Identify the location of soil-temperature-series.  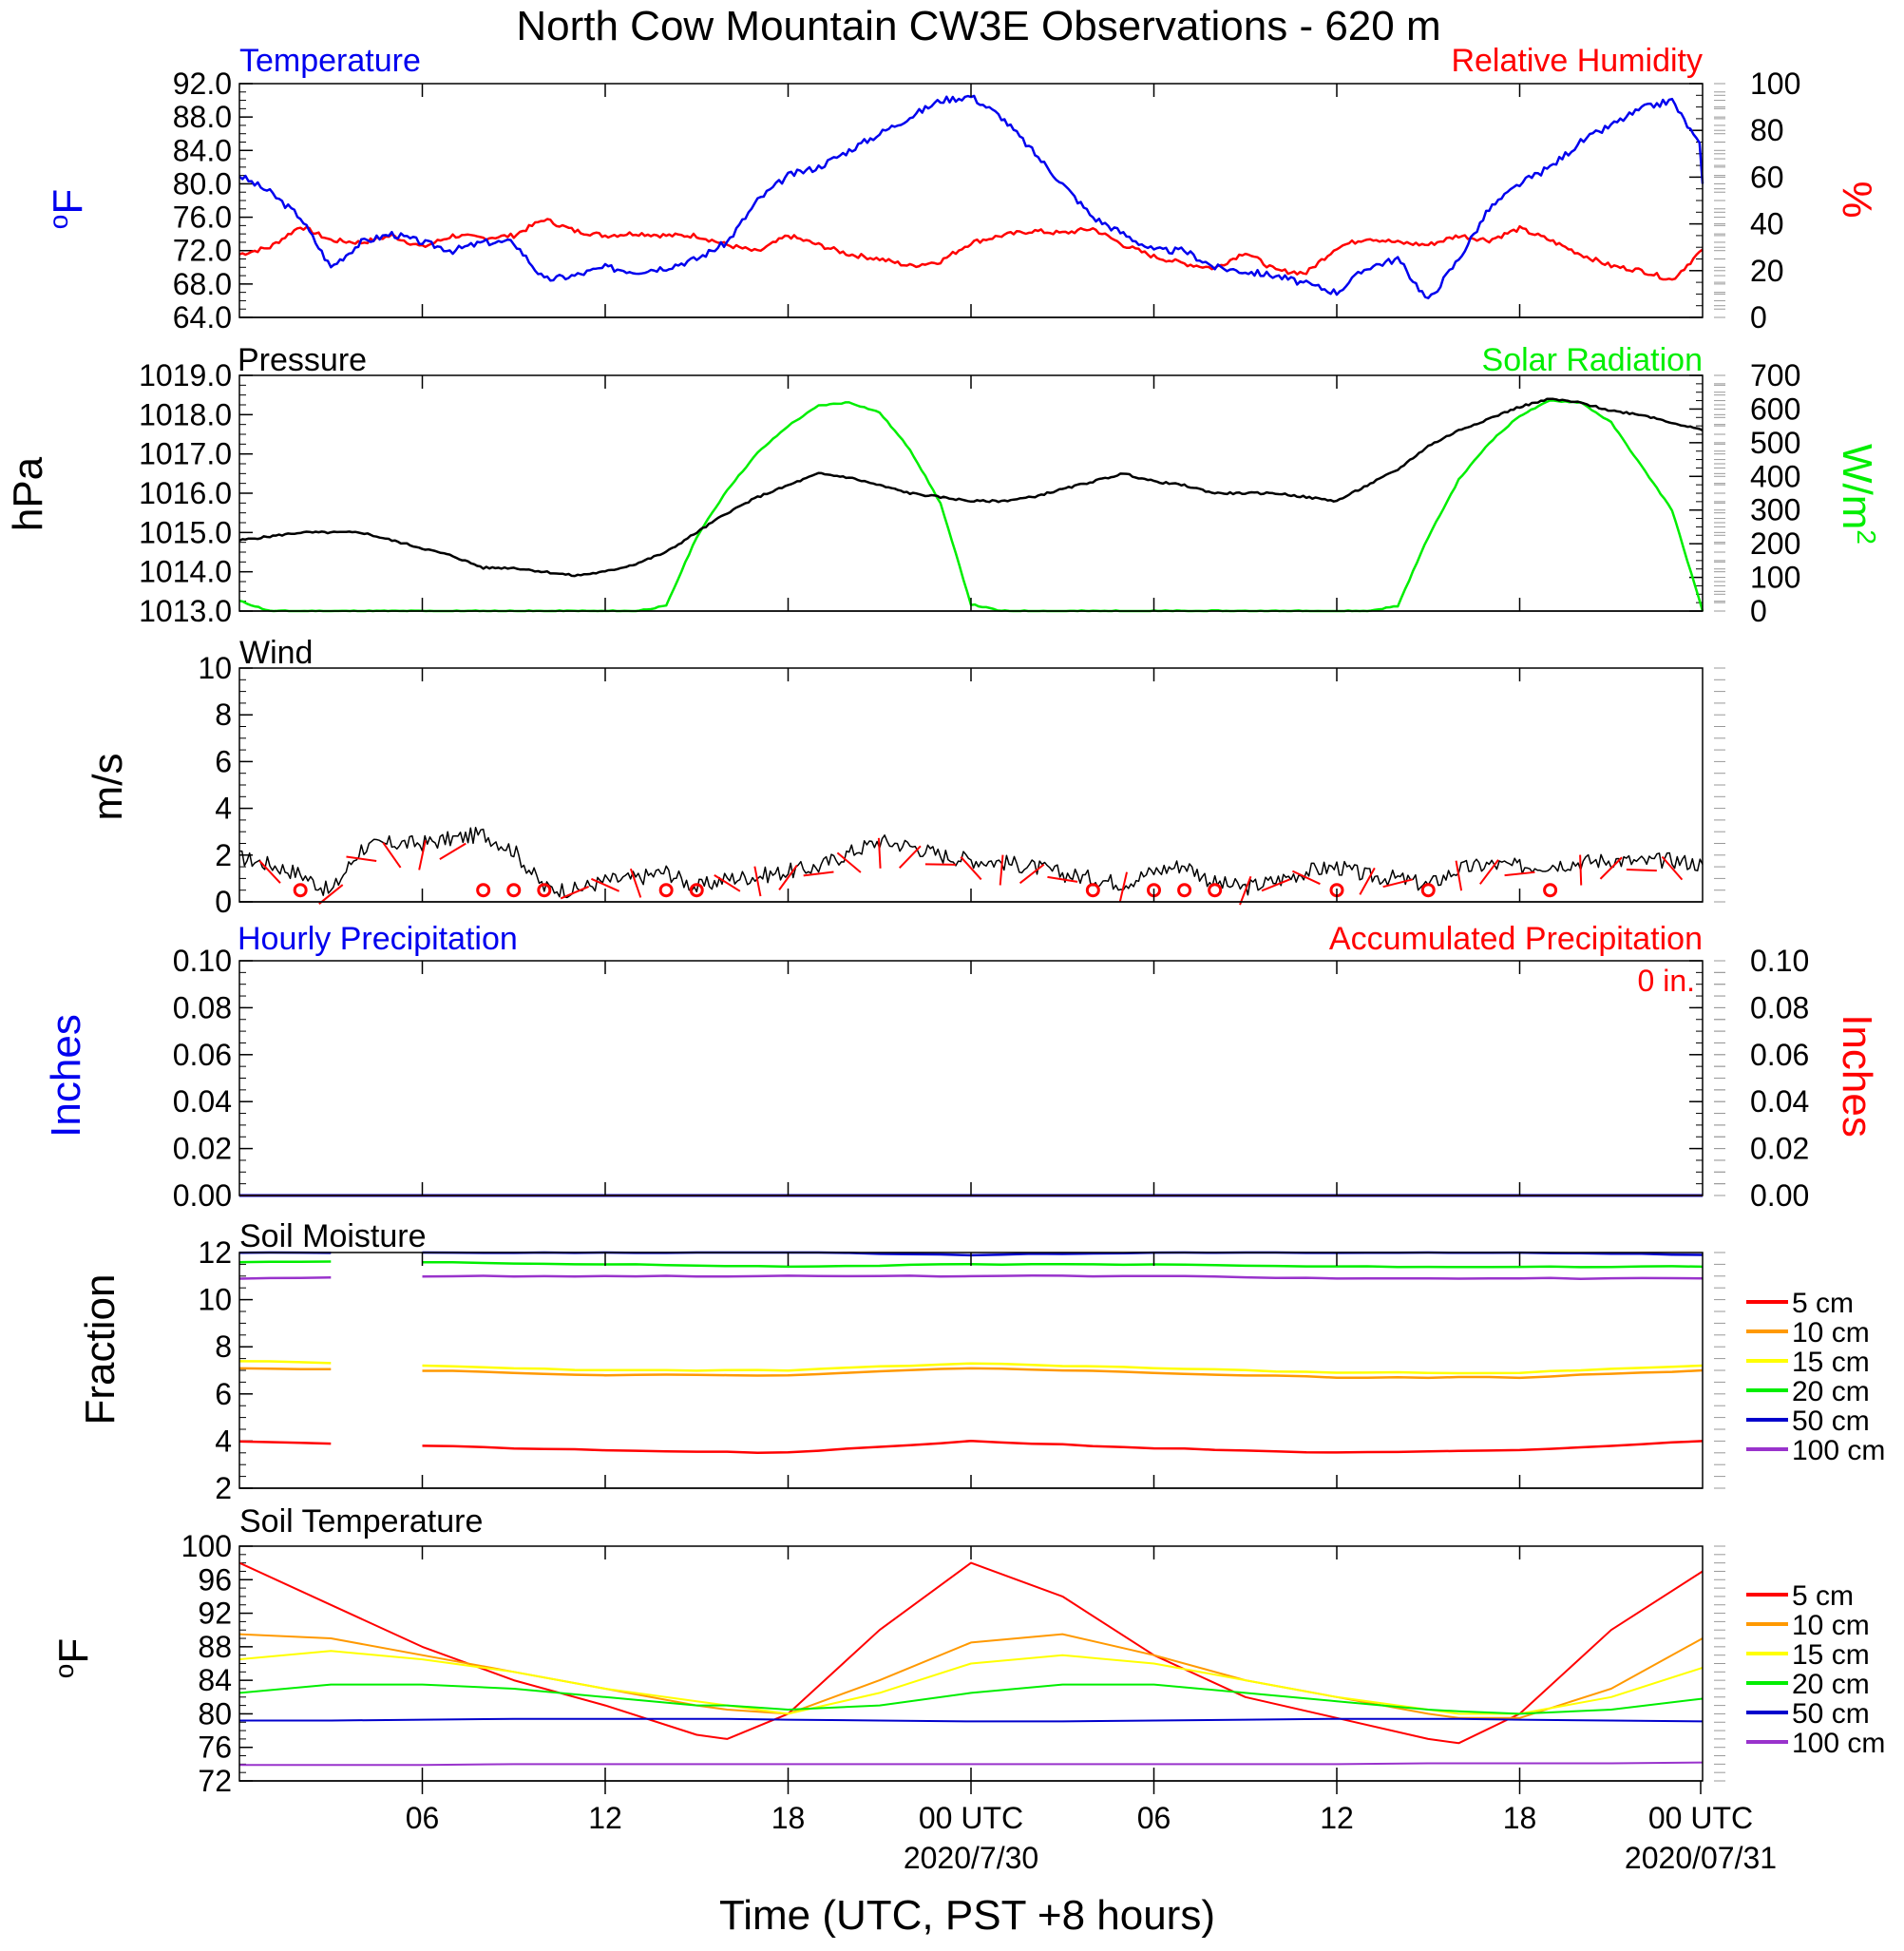
(971, 1664).